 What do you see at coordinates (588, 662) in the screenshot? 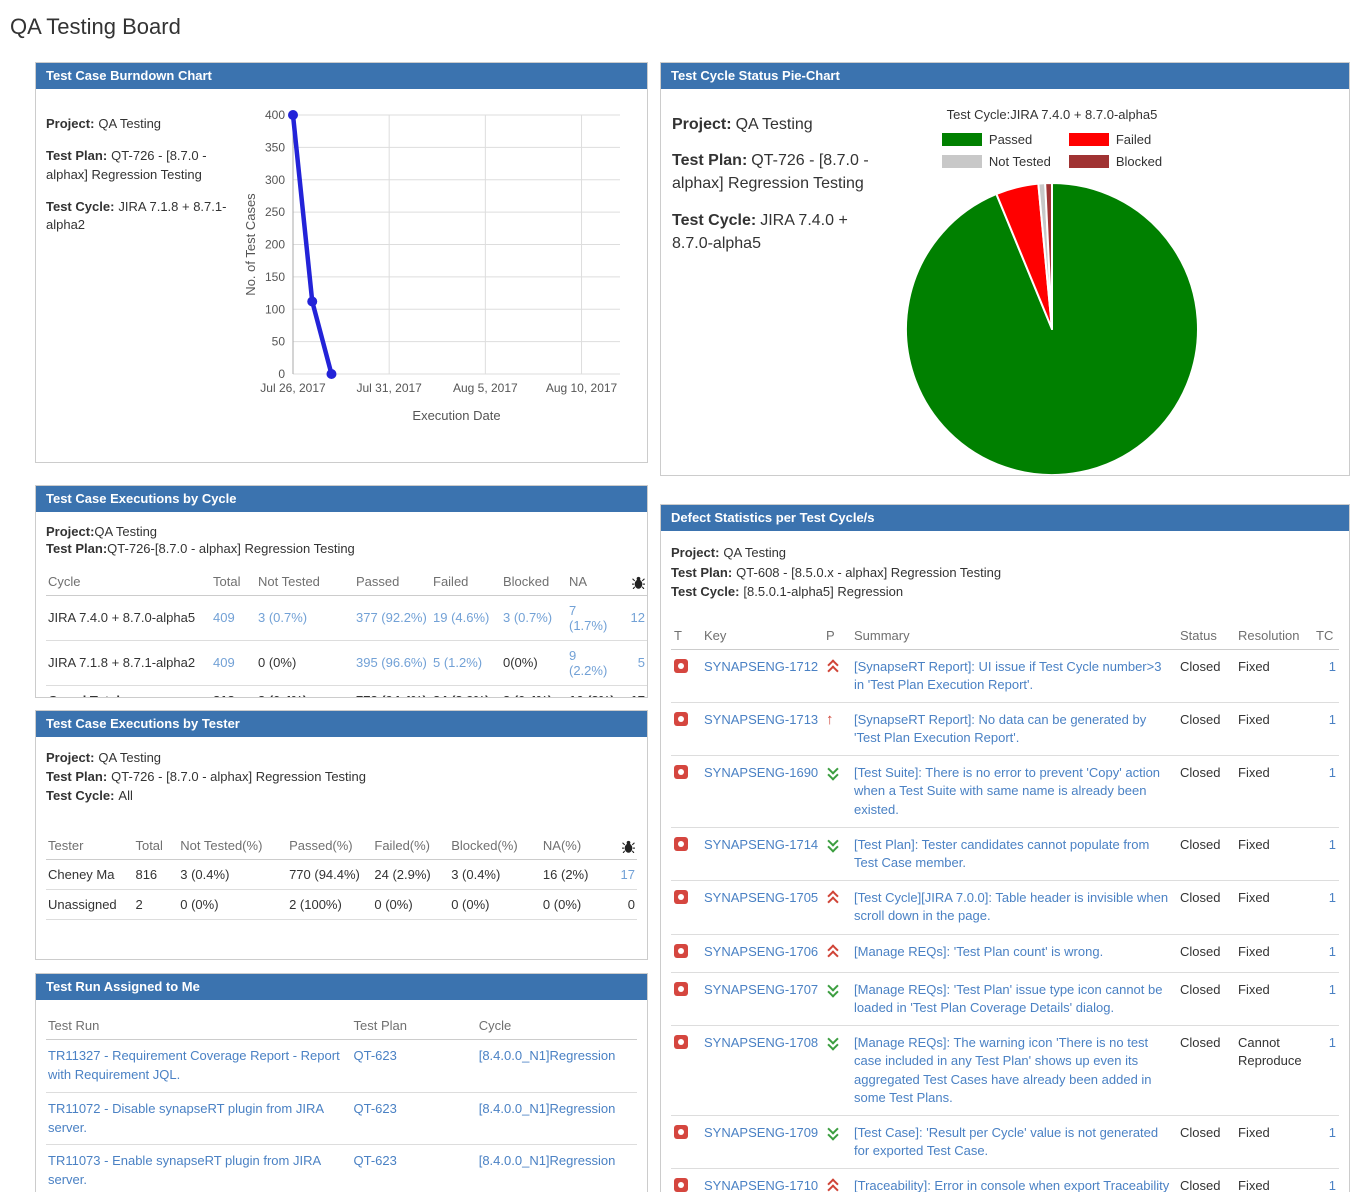
I see `na-link: 9 (2.2%)` at bounding box center [588, 662].